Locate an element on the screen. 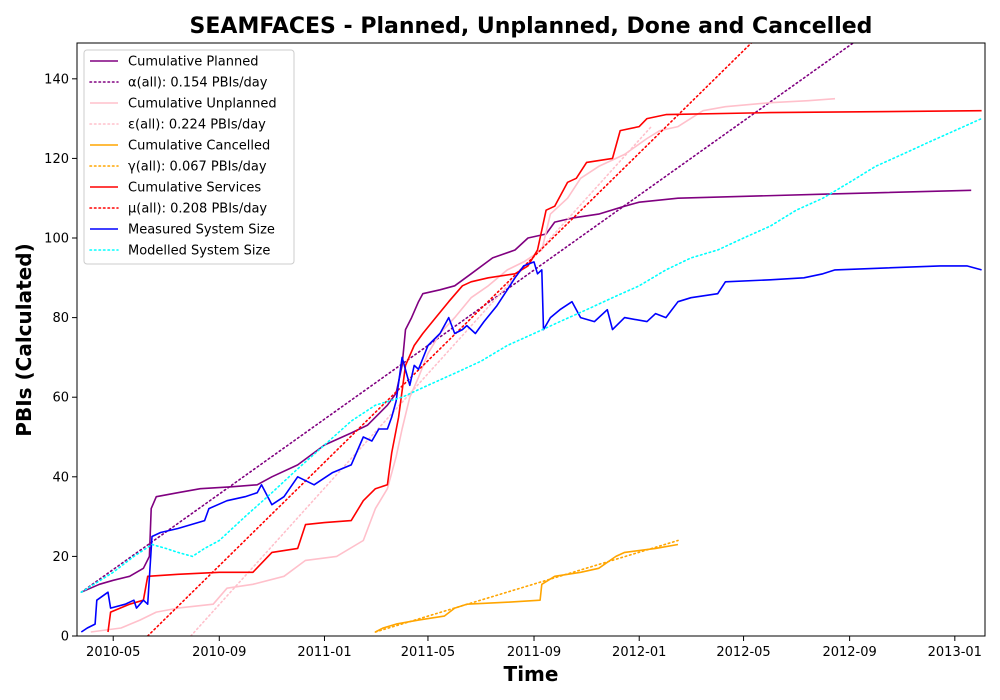 This screenshot has width=1000, height=700. y-tick-label: 20 is located at coordinates (60, 557).